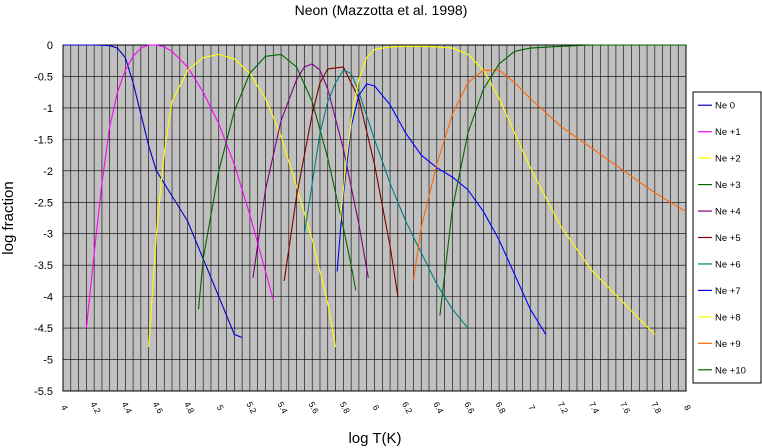 Image resolution: width=762 pixels, height=448 pixels. I want to click on x-axis-label: log T(K), so click(374, 438).